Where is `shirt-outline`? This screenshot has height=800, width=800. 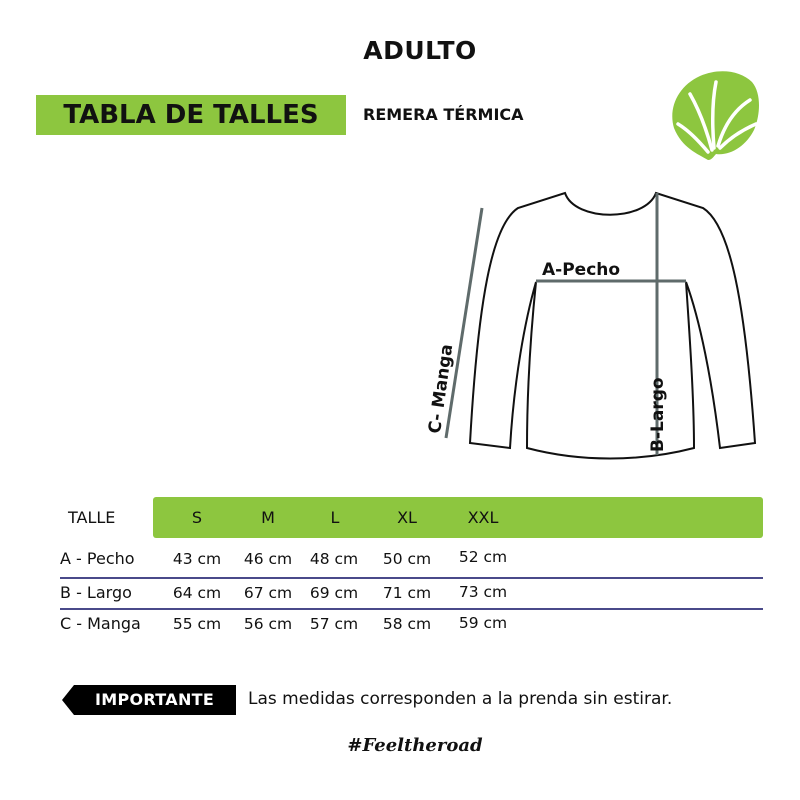 shirt-outline is located at coordinates (612, 325).